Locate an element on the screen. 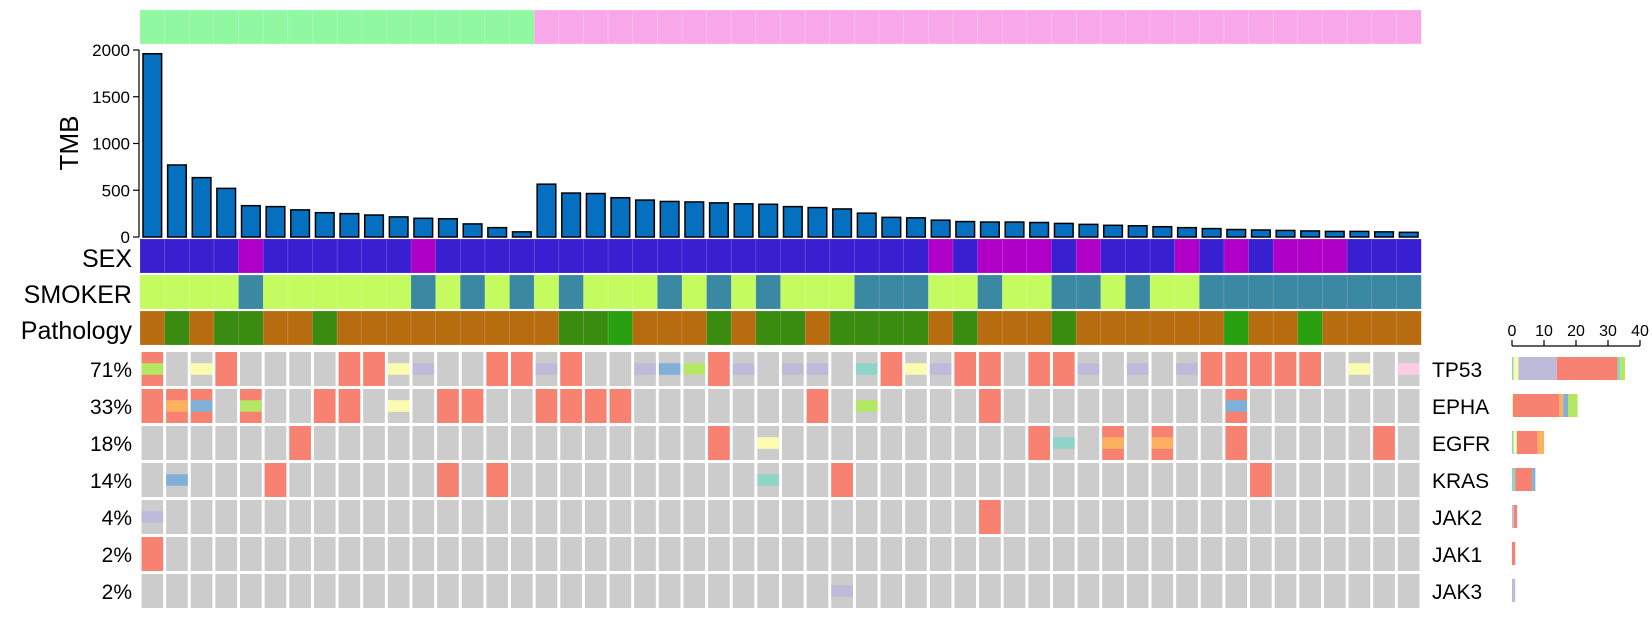 The height and width of the screenshot is (621, 1652). track-label-smoker: SMOKER is located at coordinates (78, 295).